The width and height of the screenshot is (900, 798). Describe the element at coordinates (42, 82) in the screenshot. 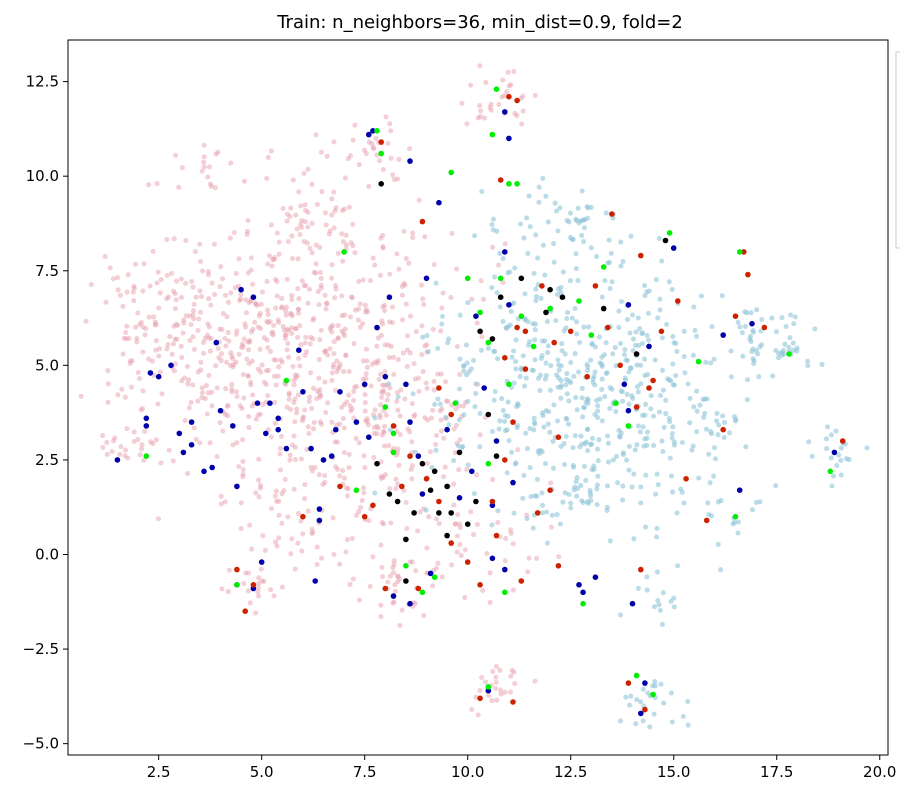

I see `y-tick-label: 12.5` at that location.